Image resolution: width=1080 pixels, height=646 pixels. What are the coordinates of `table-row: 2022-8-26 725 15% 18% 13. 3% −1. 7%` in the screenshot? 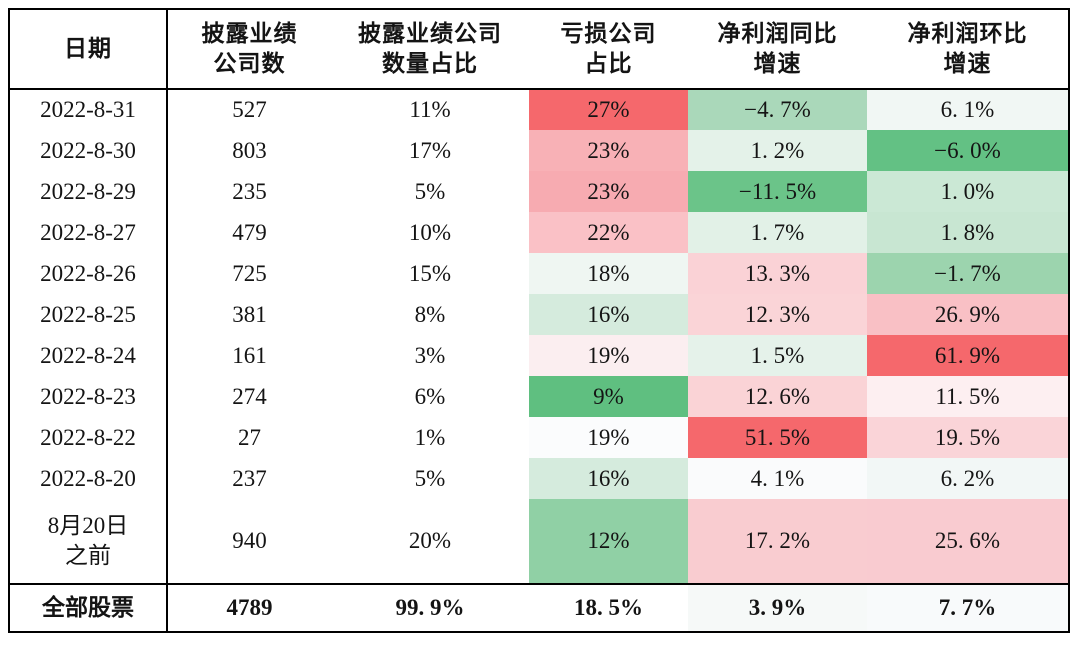 It's located at (539, 273).